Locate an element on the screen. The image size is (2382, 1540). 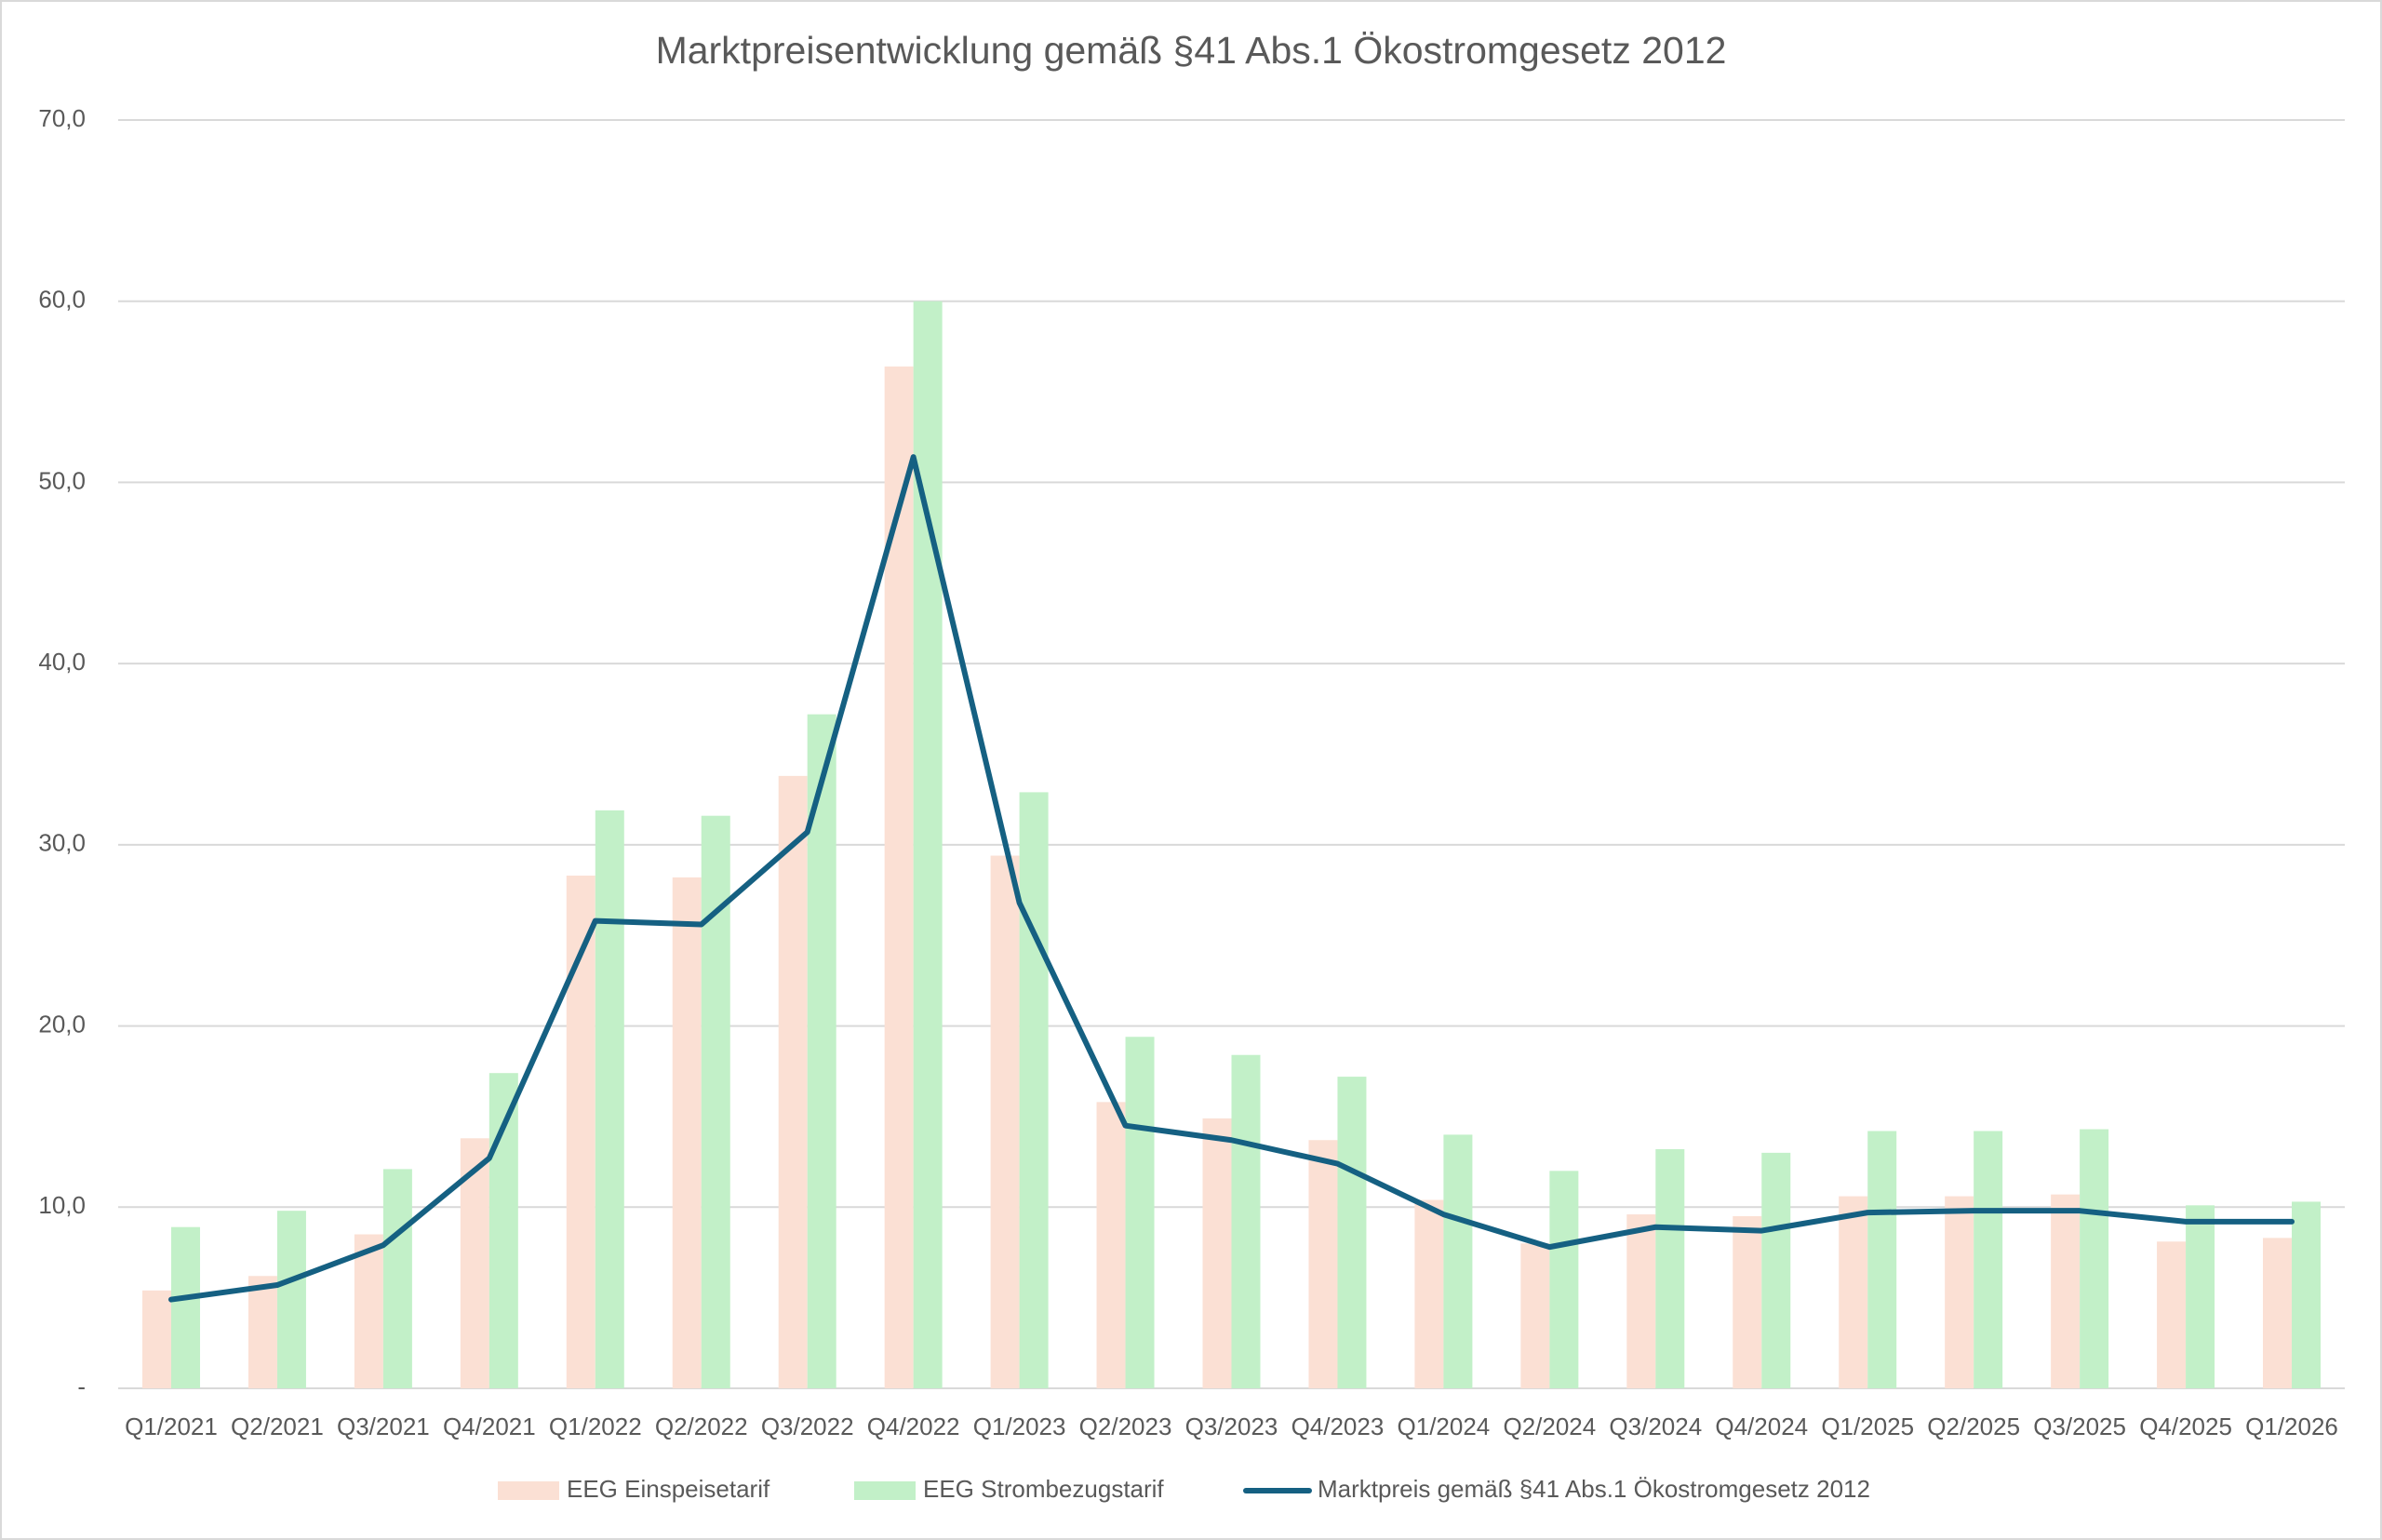
x-tick-label: Q1/2026 is located at coordinates (2291, 1426).